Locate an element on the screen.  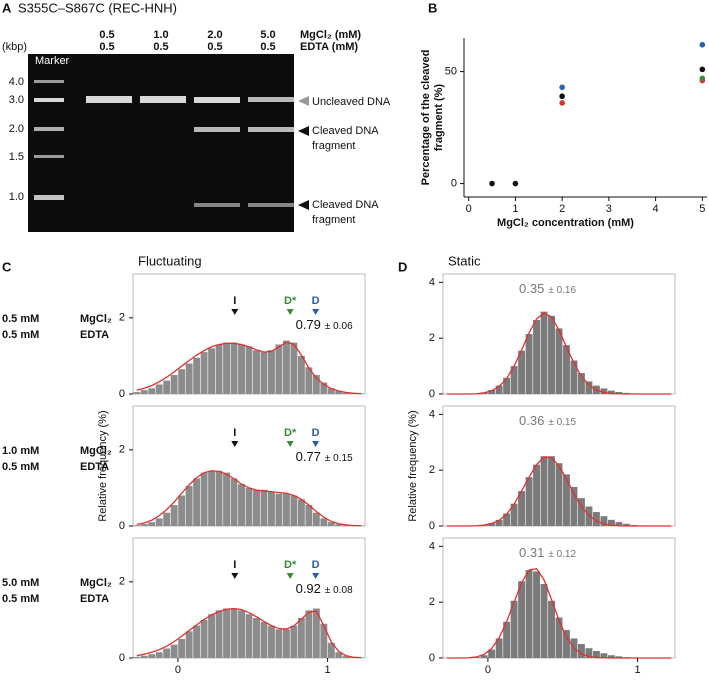
panel-label: A is located at coordinates (7, 7).